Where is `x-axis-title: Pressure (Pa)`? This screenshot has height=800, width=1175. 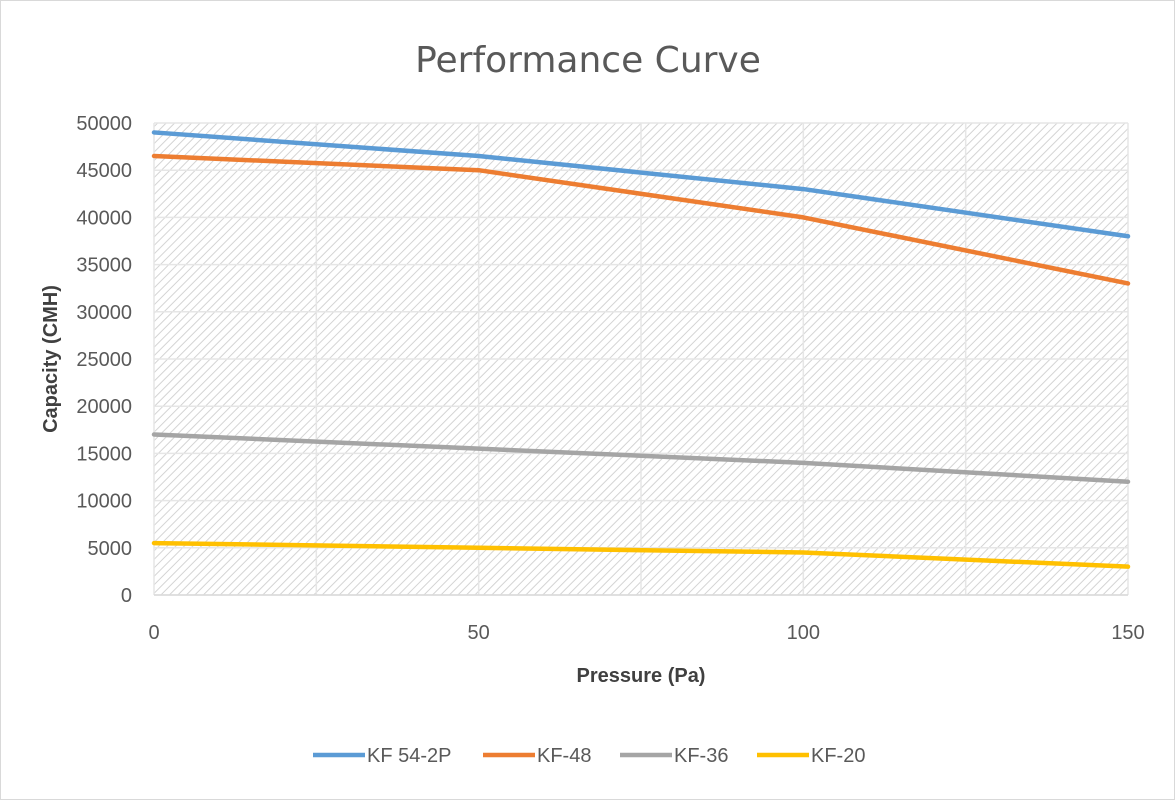
x-axis-title: Pressure (Pa) is located at coordinates (641, 676).